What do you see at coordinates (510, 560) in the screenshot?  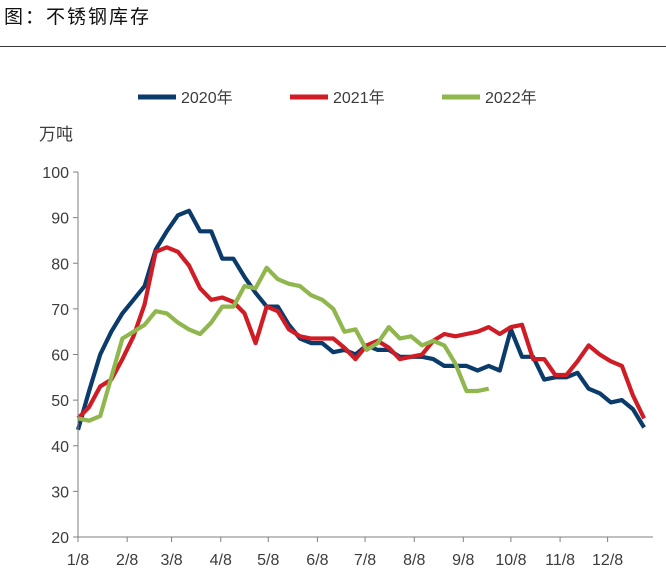 I see `x-tick-label: 10/8` at bounding box center [510, 560].